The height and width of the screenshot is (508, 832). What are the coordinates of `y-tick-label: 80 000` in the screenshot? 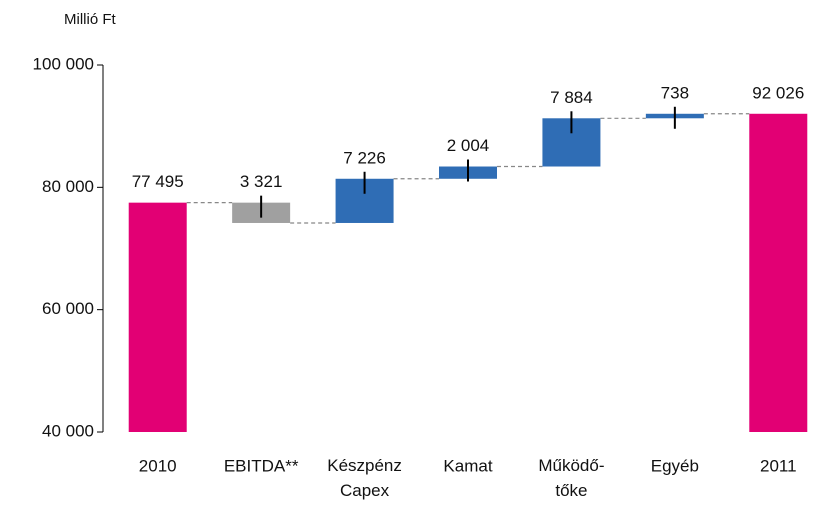 It's located at (68, 186).